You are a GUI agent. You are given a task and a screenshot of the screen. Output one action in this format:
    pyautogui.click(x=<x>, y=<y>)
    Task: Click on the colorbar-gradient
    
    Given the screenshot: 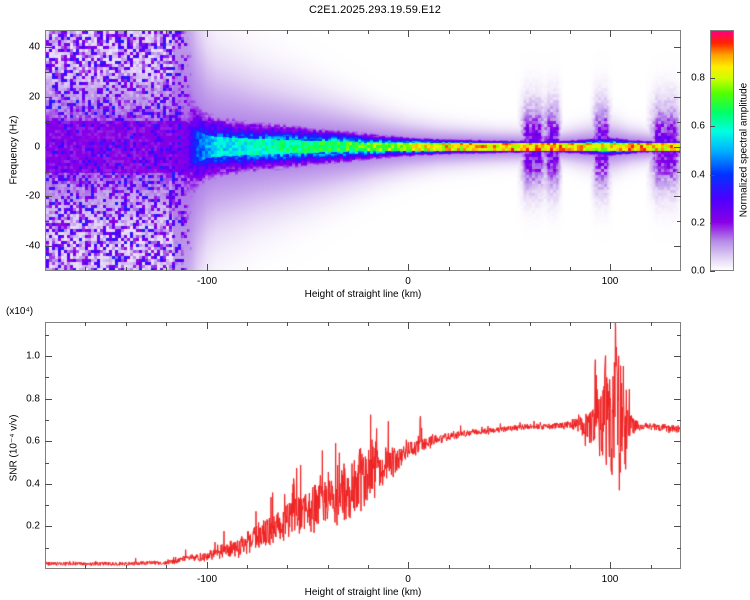 What is the action you would take?
    pyautogui.click(x=722, y=150)
    